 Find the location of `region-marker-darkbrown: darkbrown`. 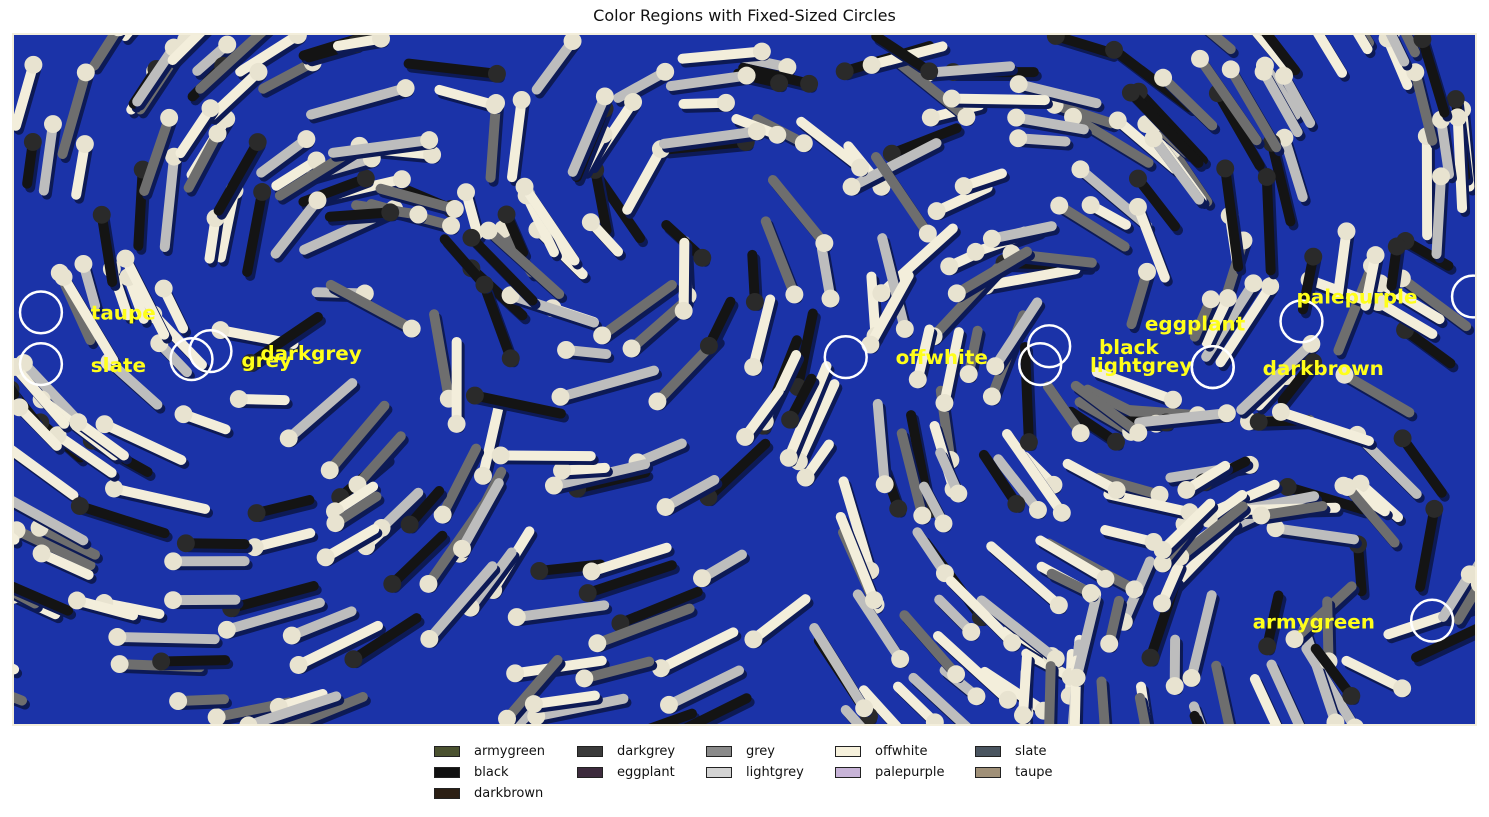

region-marker-darkbrown: darkbrown is located at coordinates (1287, 367).